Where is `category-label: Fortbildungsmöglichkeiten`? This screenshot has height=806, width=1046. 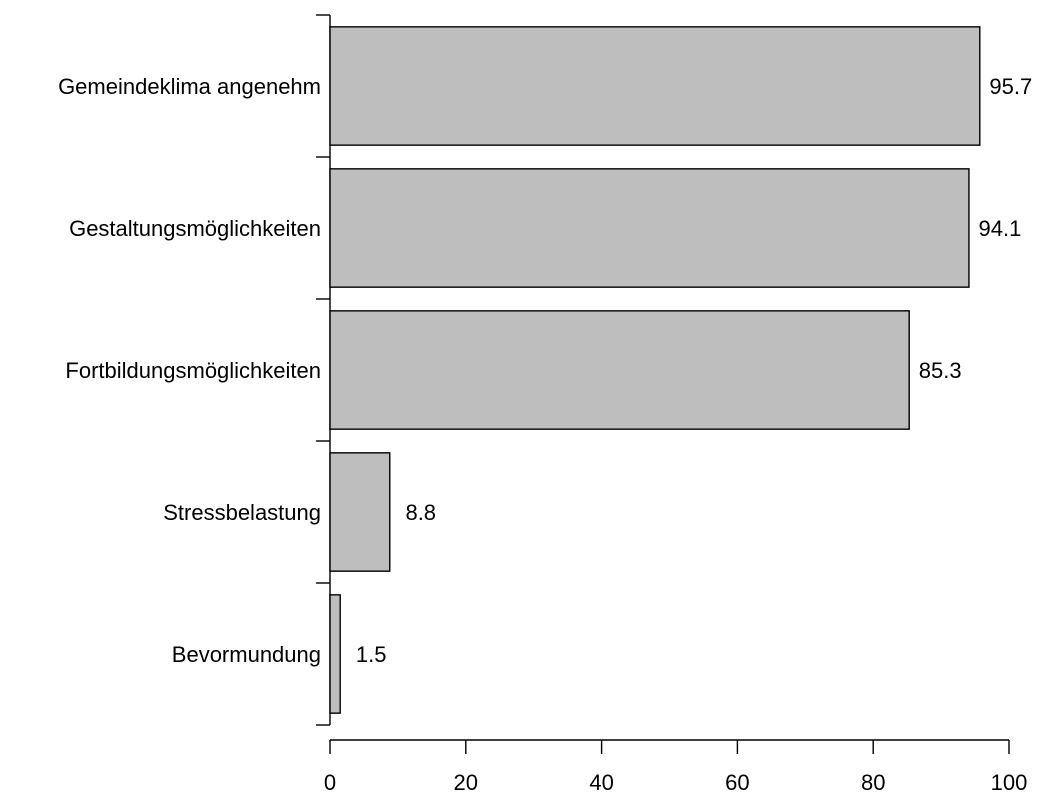 category-label: Fortbildungsmöglichkeiten is located at coordinates (193, 370).